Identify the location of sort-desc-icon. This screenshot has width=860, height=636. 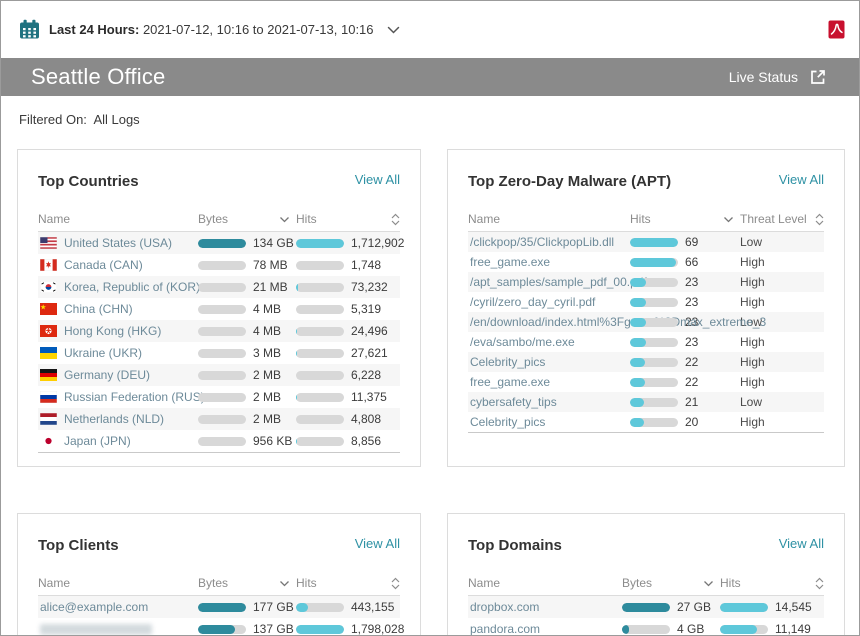
(284, 219).